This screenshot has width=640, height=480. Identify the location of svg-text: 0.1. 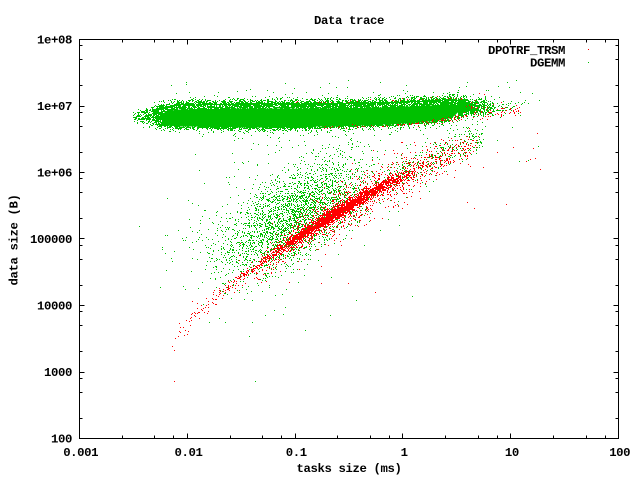
(296, 453).